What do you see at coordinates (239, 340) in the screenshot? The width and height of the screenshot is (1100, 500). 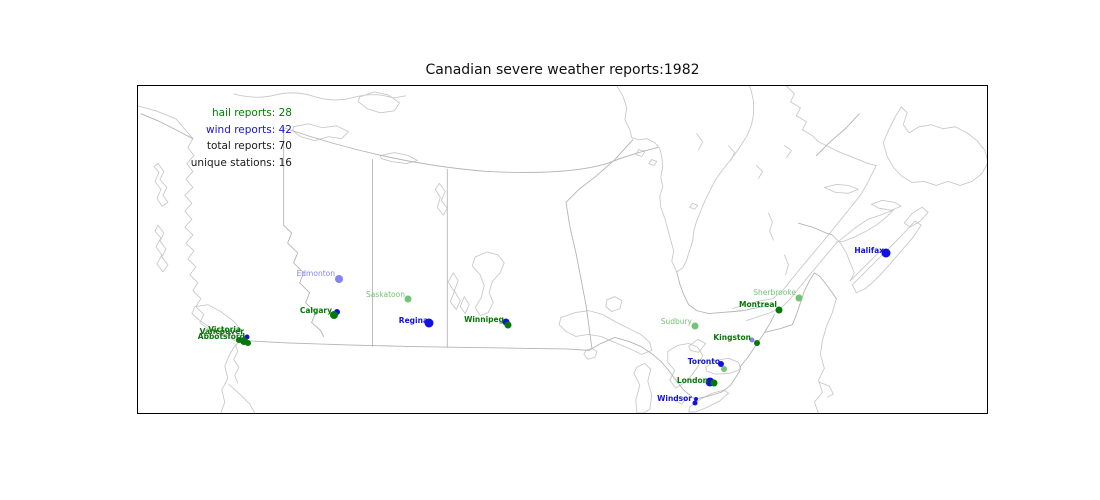 I see `station-dot-victoria` at bounding box center [239, 340].